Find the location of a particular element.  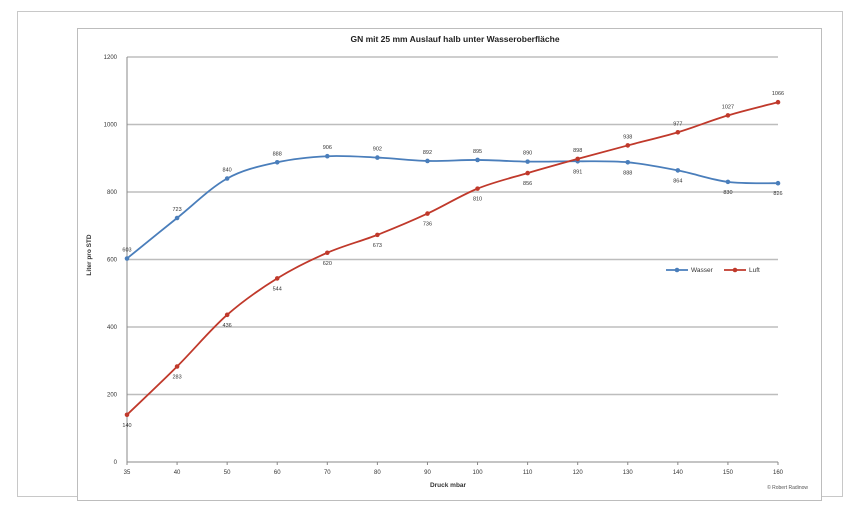

data-label-luft: 856 is located at coordinates (527, 184).